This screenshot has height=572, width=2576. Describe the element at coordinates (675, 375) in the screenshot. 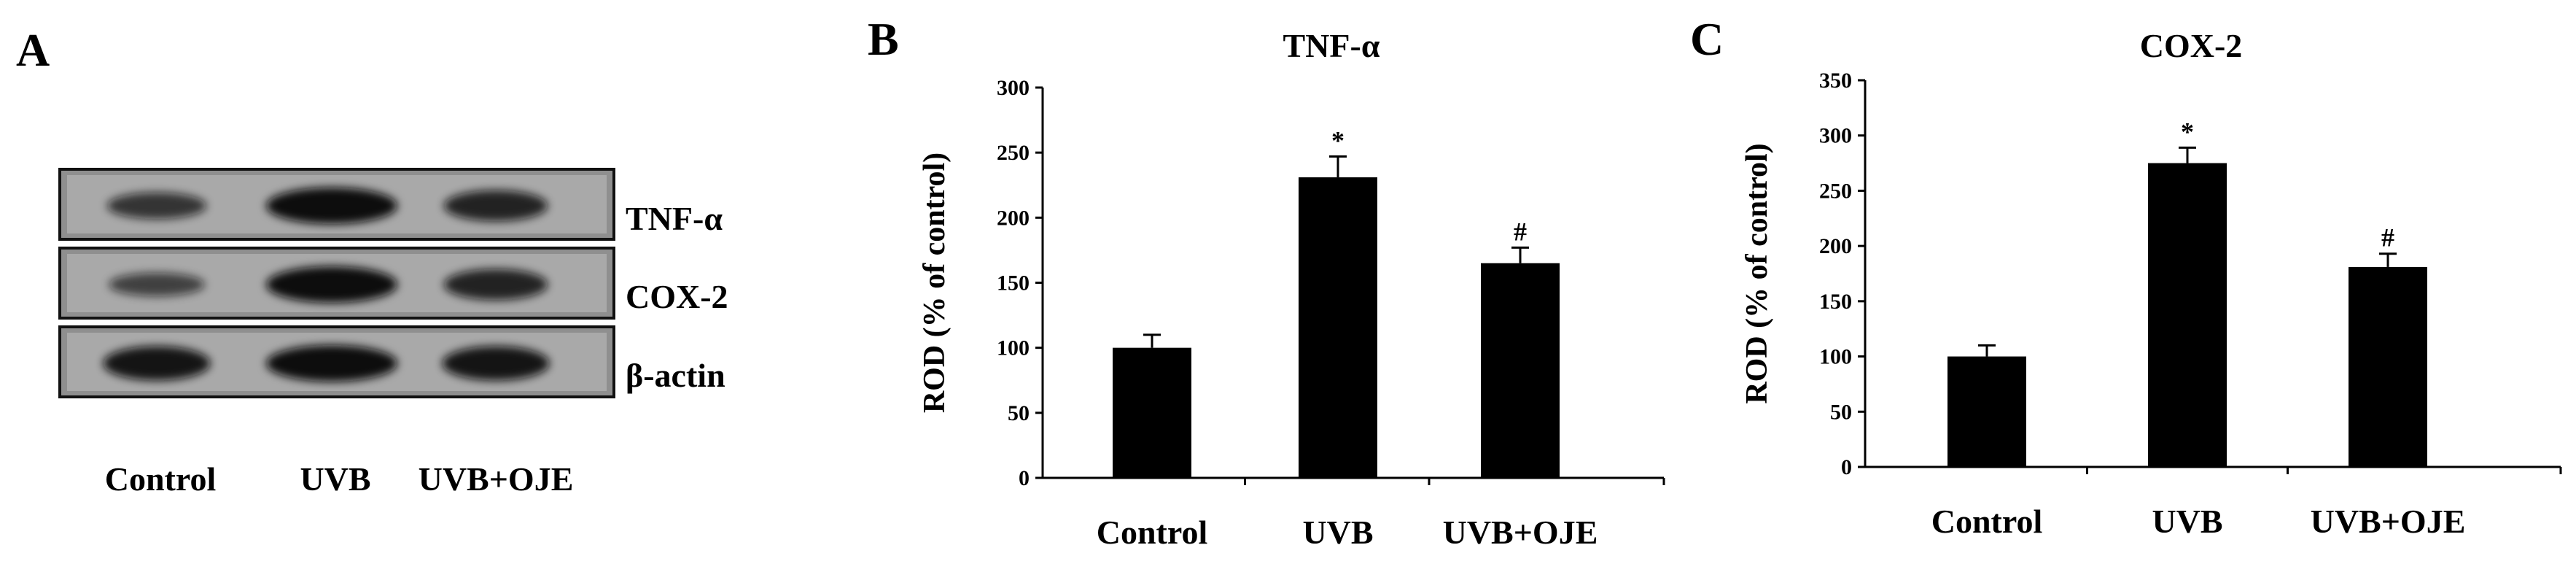

I see `blot-label-actin: β-actin` at that location.